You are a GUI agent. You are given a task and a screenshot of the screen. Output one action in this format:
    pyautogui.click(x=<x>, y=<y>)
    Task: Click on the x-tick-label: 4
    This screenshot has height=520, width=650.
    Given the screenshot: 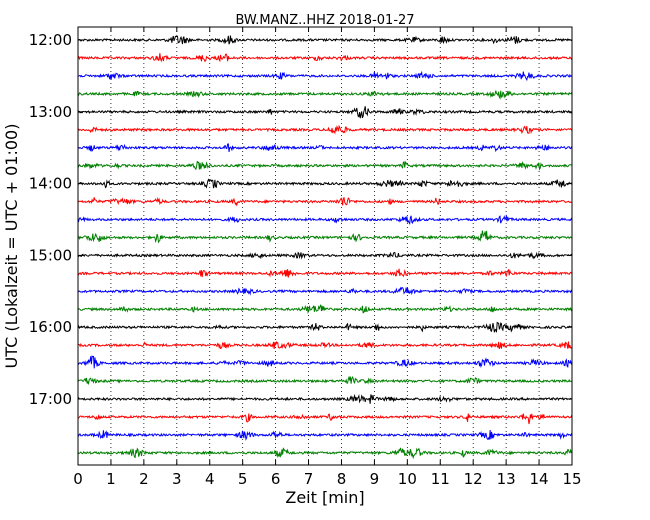 What is the action you would take?
    pyautogui.click(x=210, y=479)
    